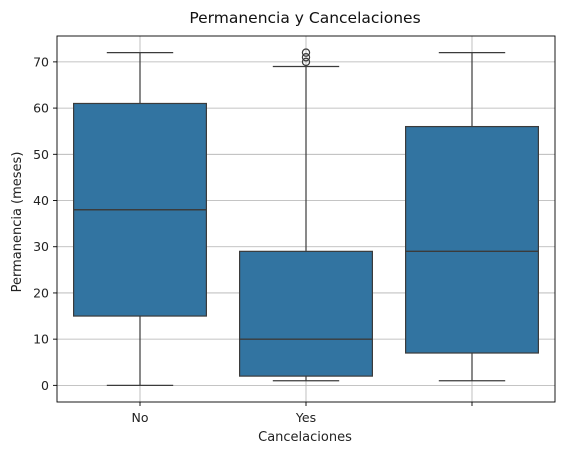 This screenshot has height=455, width=562. I want to click on y-tick-label: 40, so click(41, 200).